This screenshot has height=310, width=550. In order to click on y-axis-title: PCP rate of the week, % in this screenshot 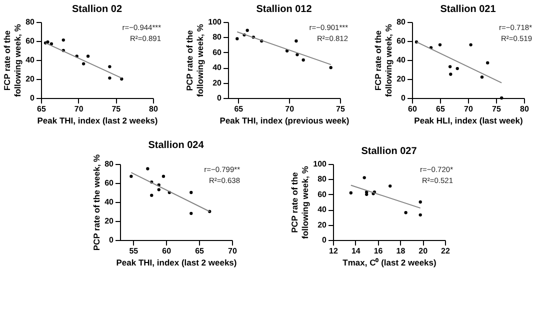, I will do `click(97, 202)`.